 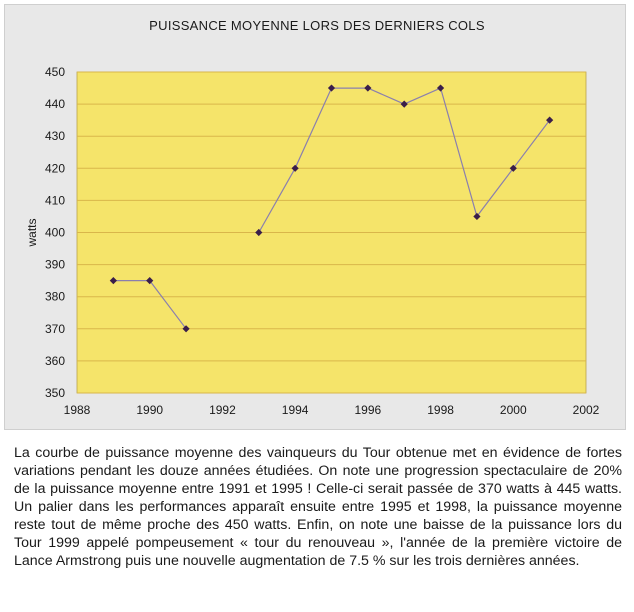 What do you see at coordinates (32, 232) in the screenshot?
I see `y-axis-label: watts` at bounding box center [32, 232].